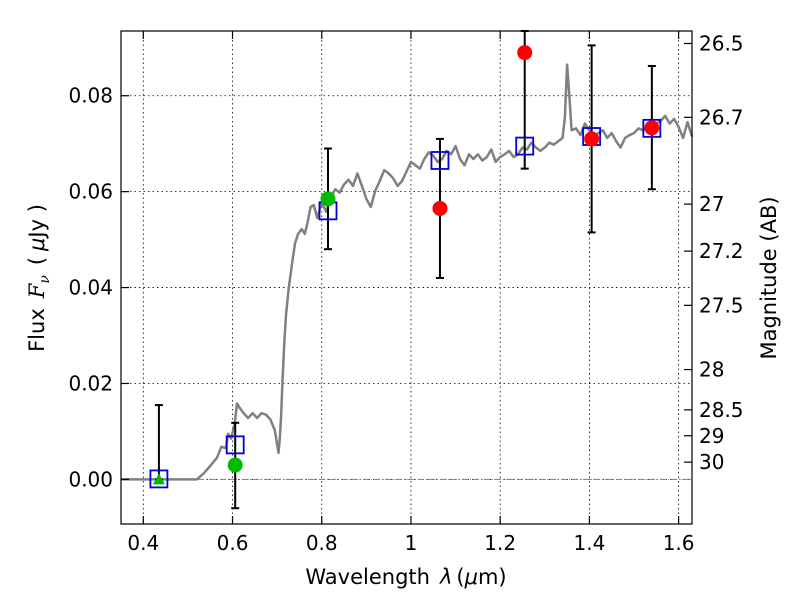 This screenshot has width=800, height=600. What do you see at coordinates (711, 462) in the screenshot?
I see `mag-tick-label-8: 30` at bounding box center [711, 462].